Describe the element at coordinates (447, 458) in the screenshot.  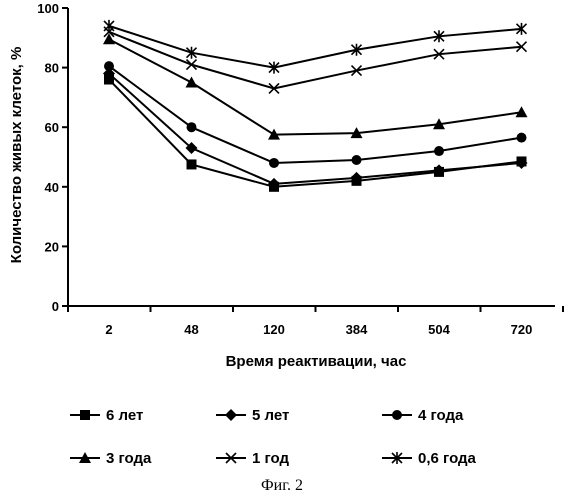
I see `legend-label: 0,6 года` at that location.